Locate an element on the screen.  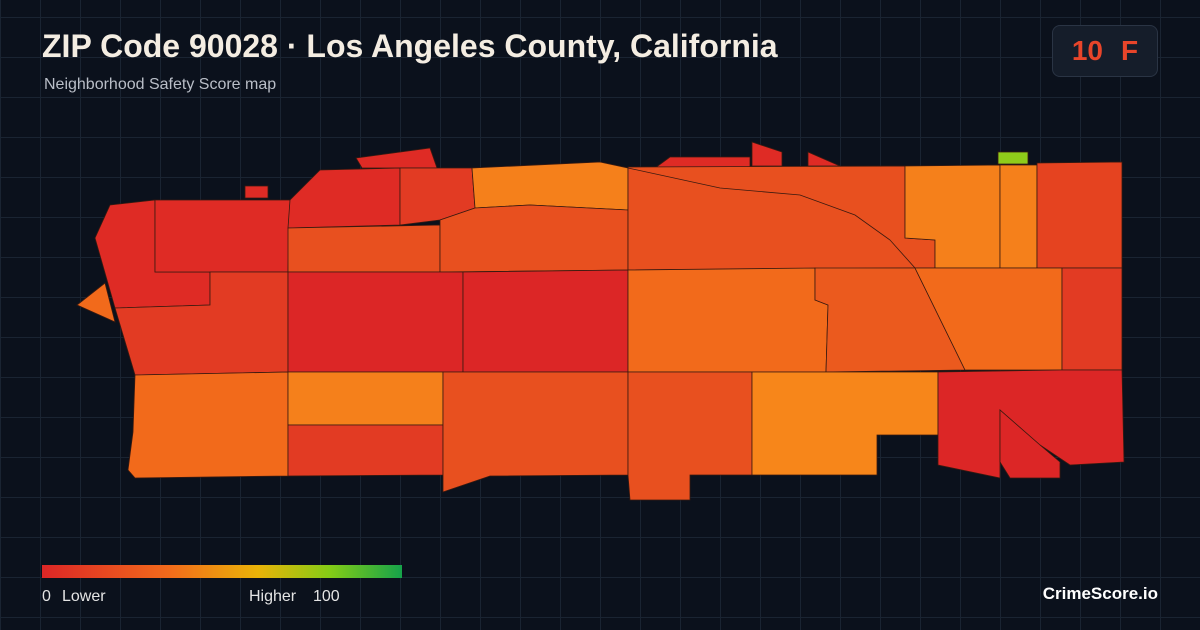
grade: F is located at coordinates (1130, 50).